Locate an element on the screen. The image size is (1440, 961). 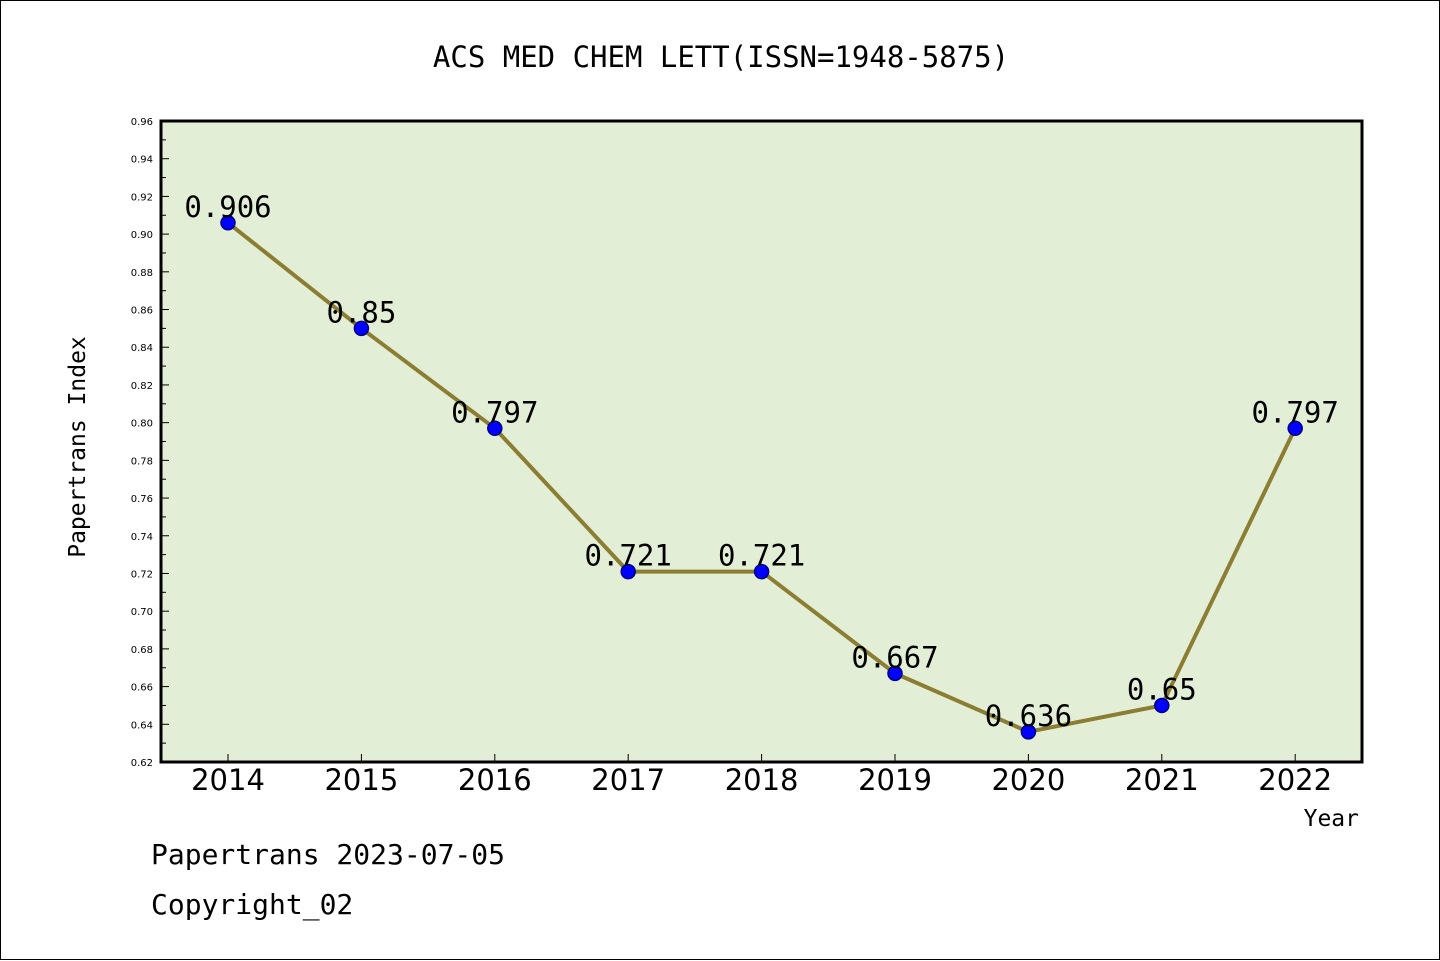
y-tick-label: 0.90 is located at coordinates (142, 235).